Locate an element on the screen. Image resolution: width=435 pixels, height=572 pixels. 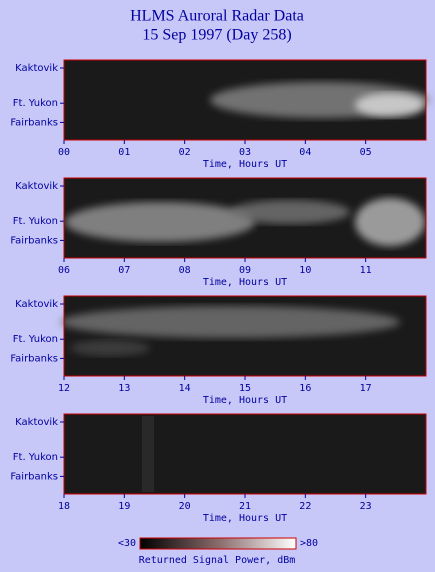
x-tick-label: 22 is located at coordinates (305, 506).